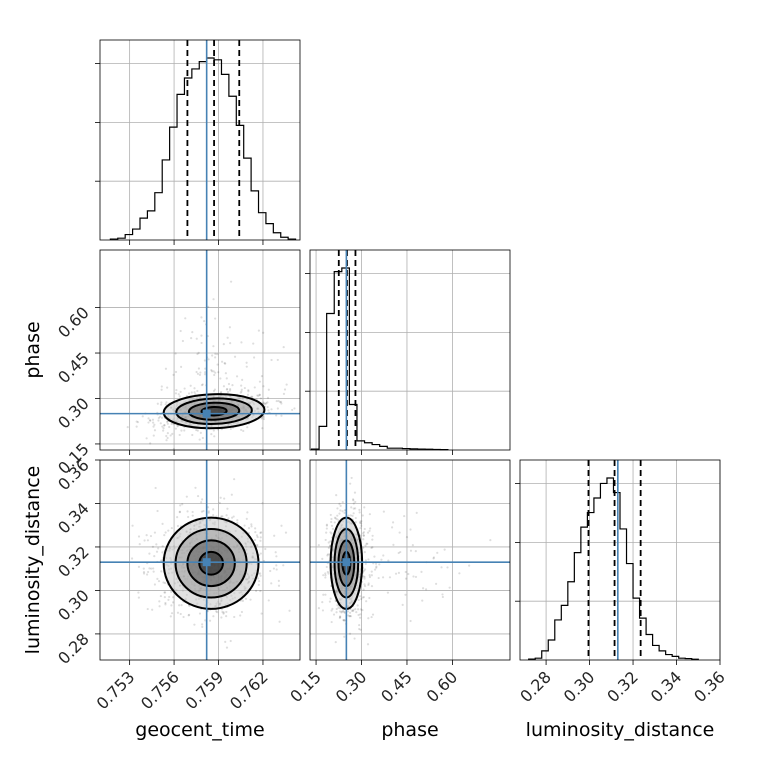 The width and height of the screenshot is (760, 760). What do you see at coordinates (410, 562) in the screenshot?
I see `joint-phase-luminosity-distance` at bounding box center [410, 562].